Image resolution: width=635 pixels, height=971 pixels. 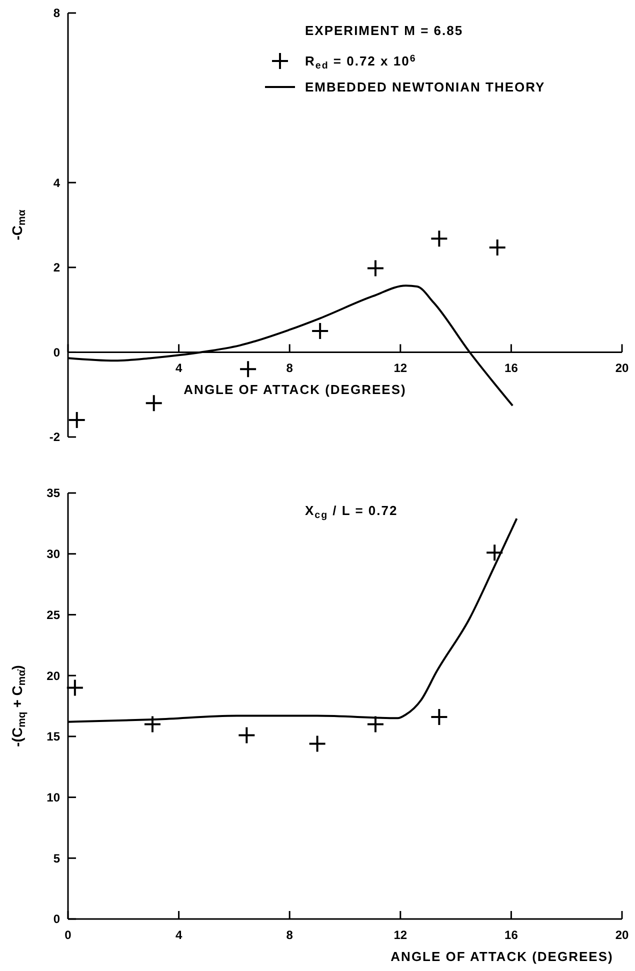 I want to click on y-tick-label: 35, so click(x=53, y=493).